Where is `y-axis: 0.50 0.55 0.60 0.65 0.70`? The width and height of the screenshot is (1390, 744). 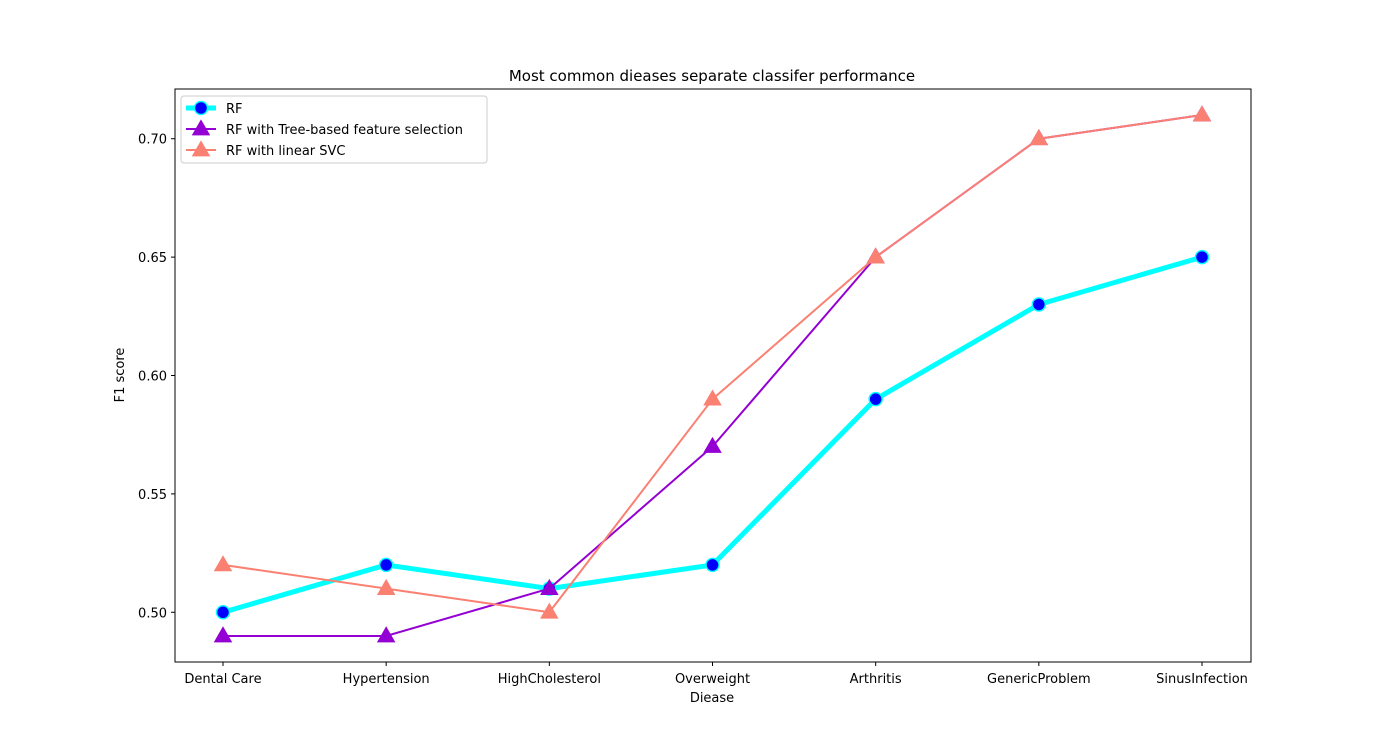 y-axis: 0.50 0.55 0.60 0.65 0.70 is located at coordinates (156, 377).